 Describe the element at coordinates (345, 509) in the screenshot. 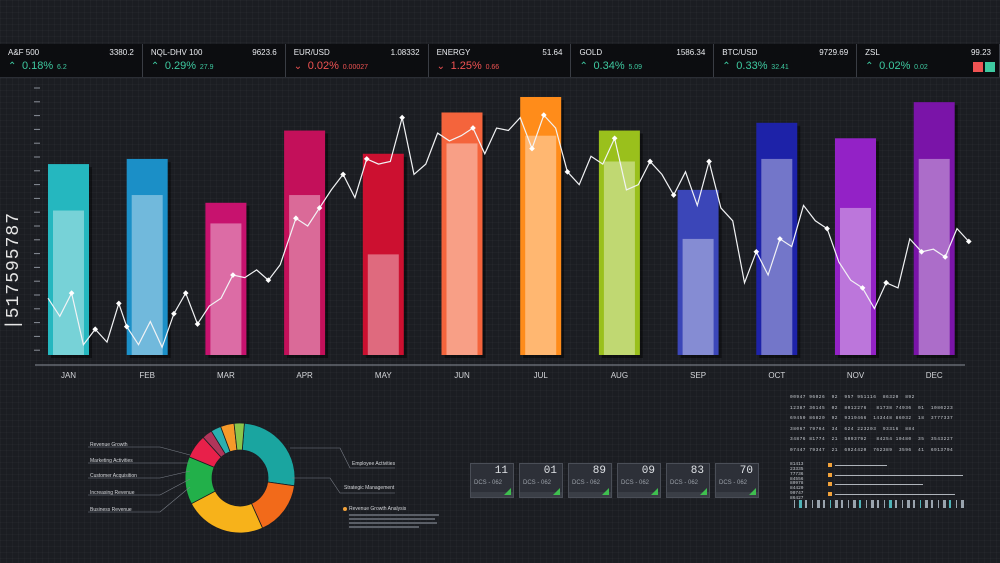

I see `report-bullet` at that location.